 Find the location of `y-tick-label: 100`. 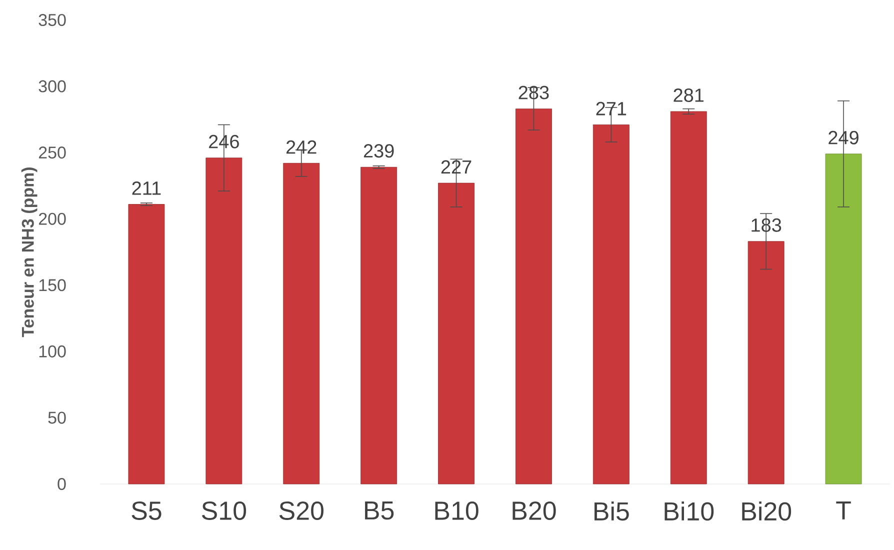

y-tick-label: 100 is located at coordinates (52, 351).